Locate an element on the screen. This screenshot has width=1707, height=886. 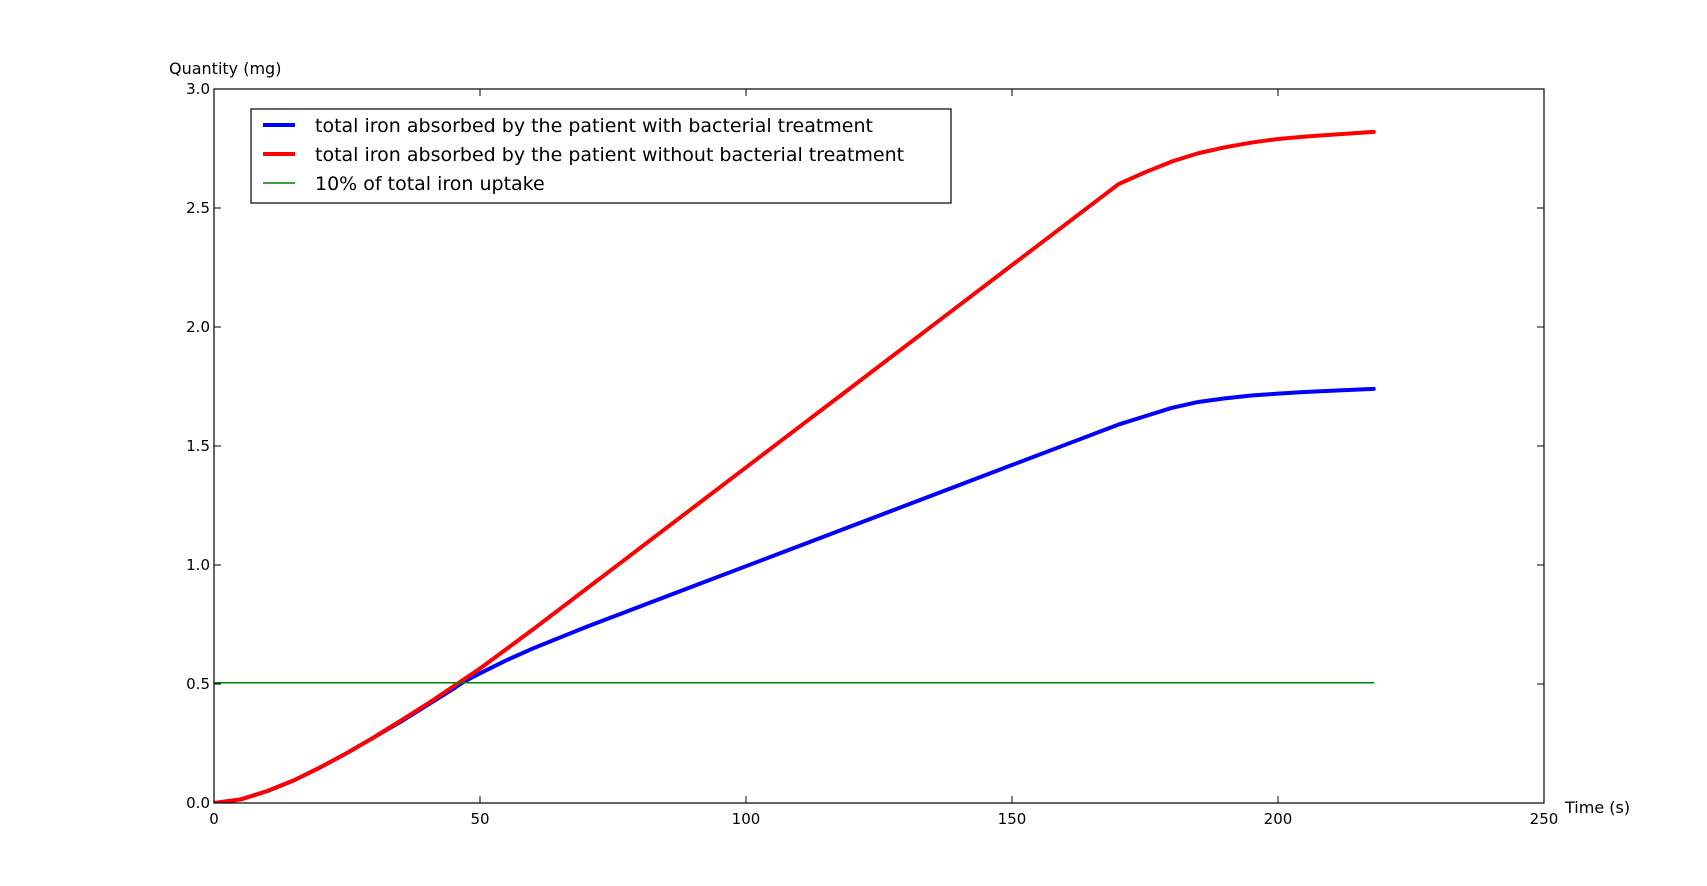
legend-box is located at coordinates (601, 156).